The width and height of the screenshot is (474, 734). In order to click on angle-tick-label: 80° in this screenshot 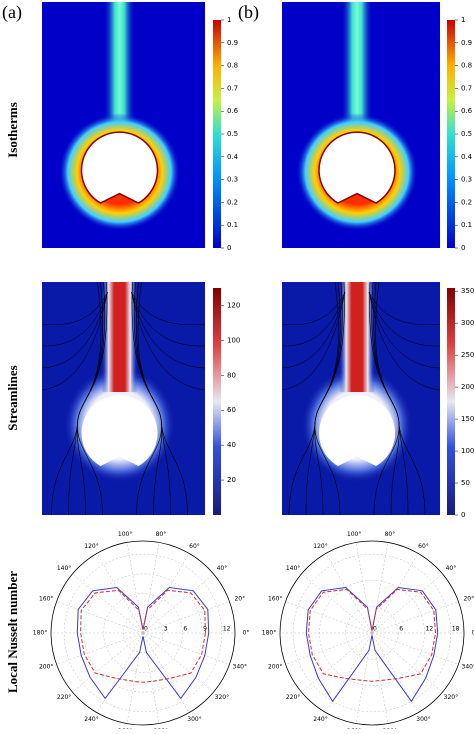, I will do `click(161, 534)`.